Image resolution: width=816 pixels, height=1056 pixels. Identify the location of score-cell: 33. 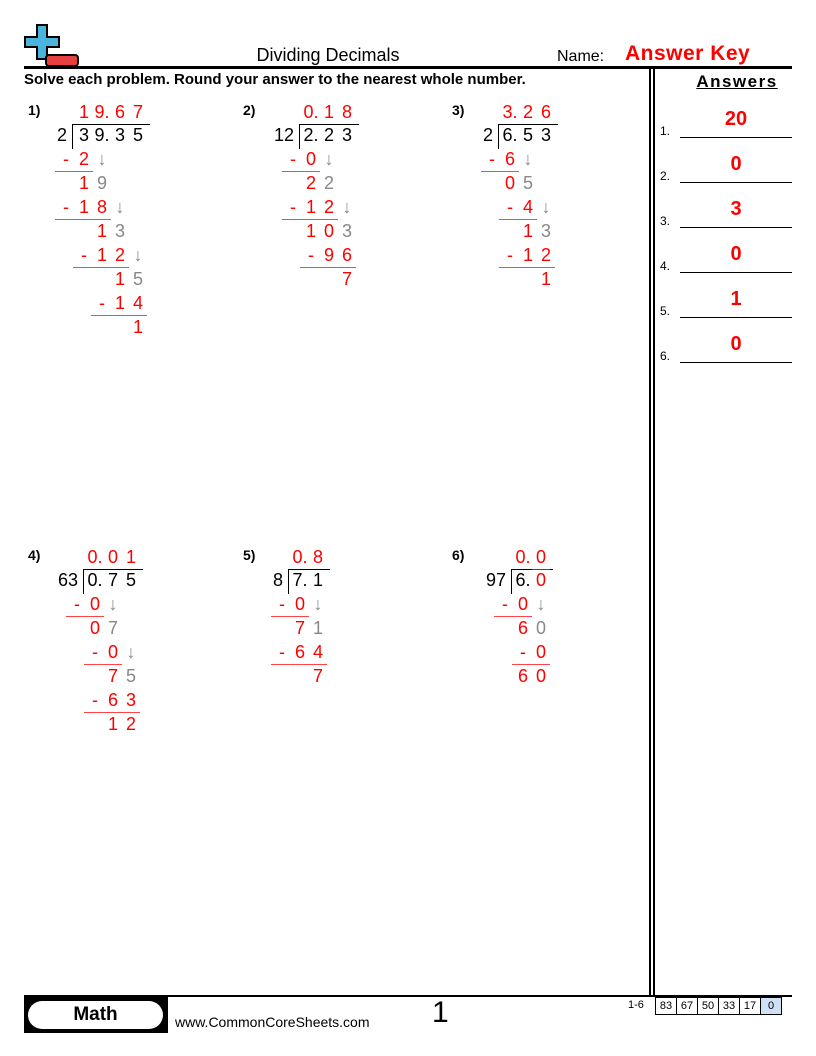
(729, 1006).